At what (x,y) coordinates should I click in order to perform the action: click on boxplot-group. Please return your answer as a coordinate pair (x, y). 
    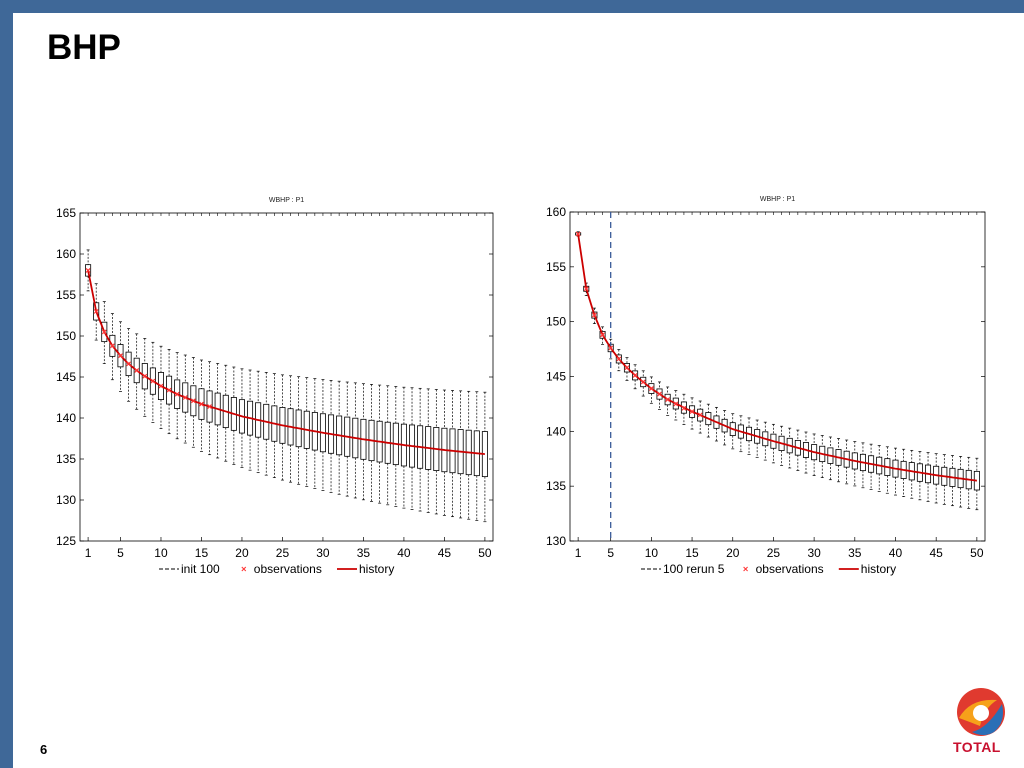
    Looking at the image, I should click on (777, 371).